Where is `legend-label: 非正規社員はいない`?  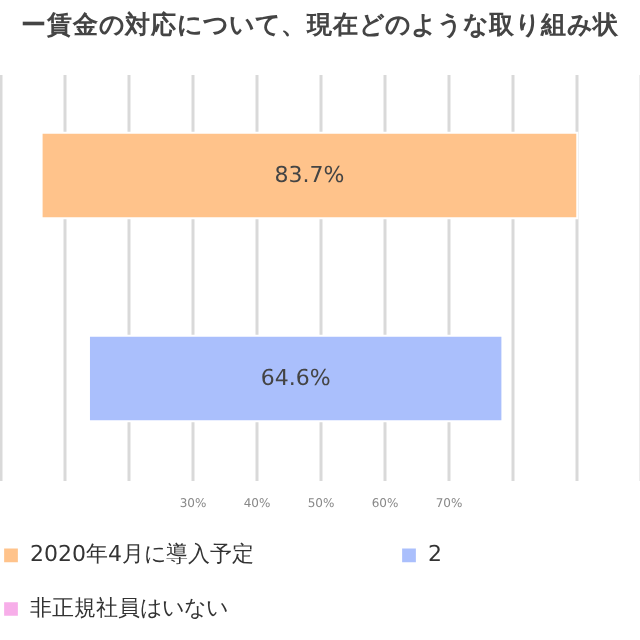 legend-label: 非正規社員はいない is located at coordinates (129, 608).